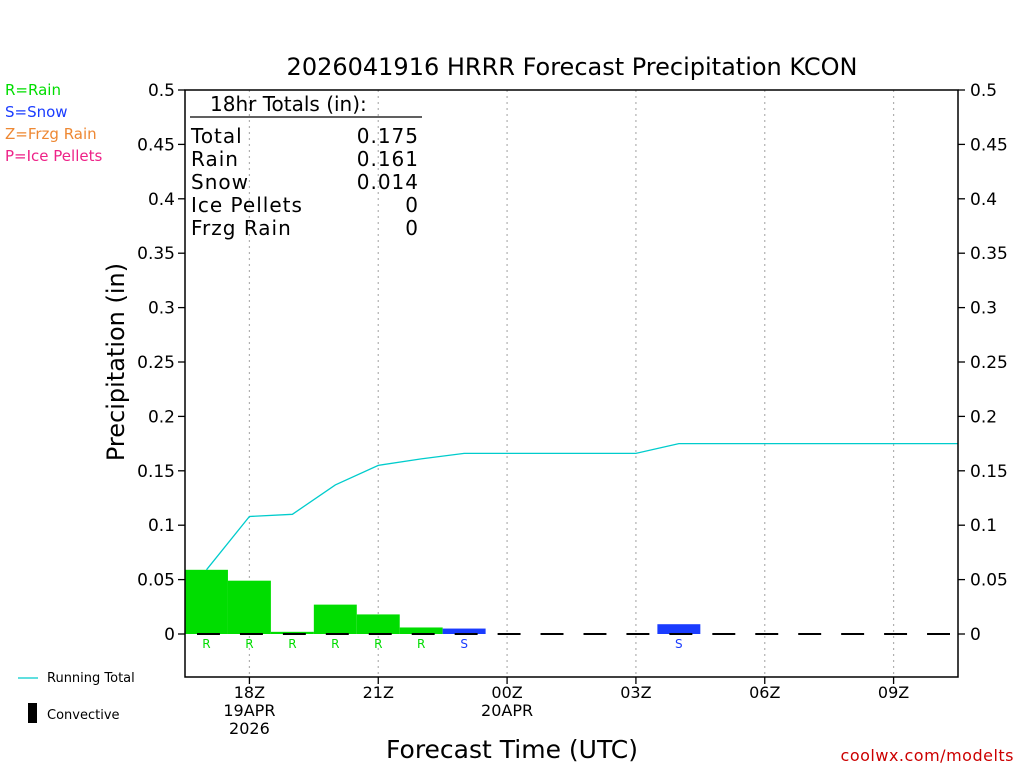  I want to click on running-total-line, so click(581, 506).